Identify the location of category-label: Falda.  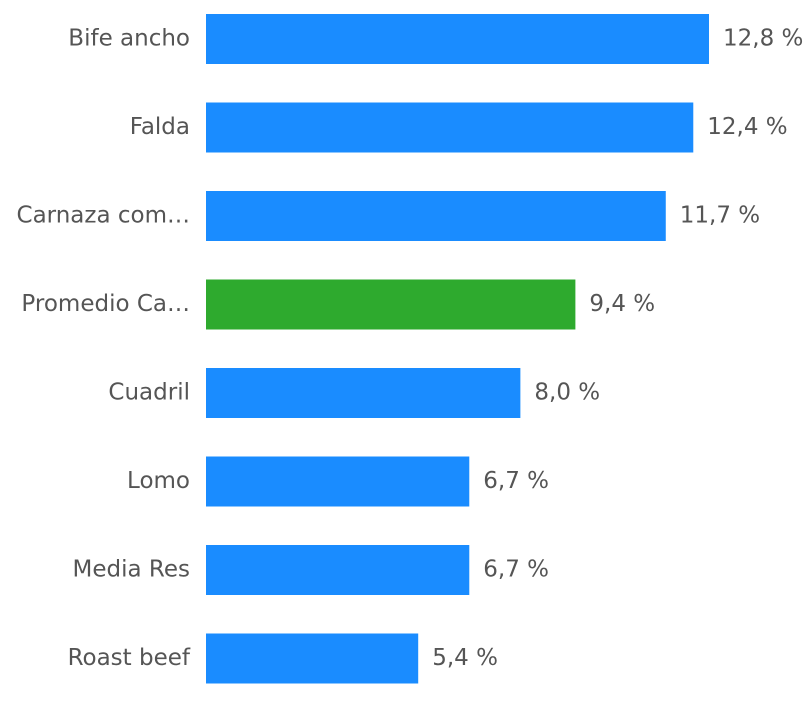
(160, 127).